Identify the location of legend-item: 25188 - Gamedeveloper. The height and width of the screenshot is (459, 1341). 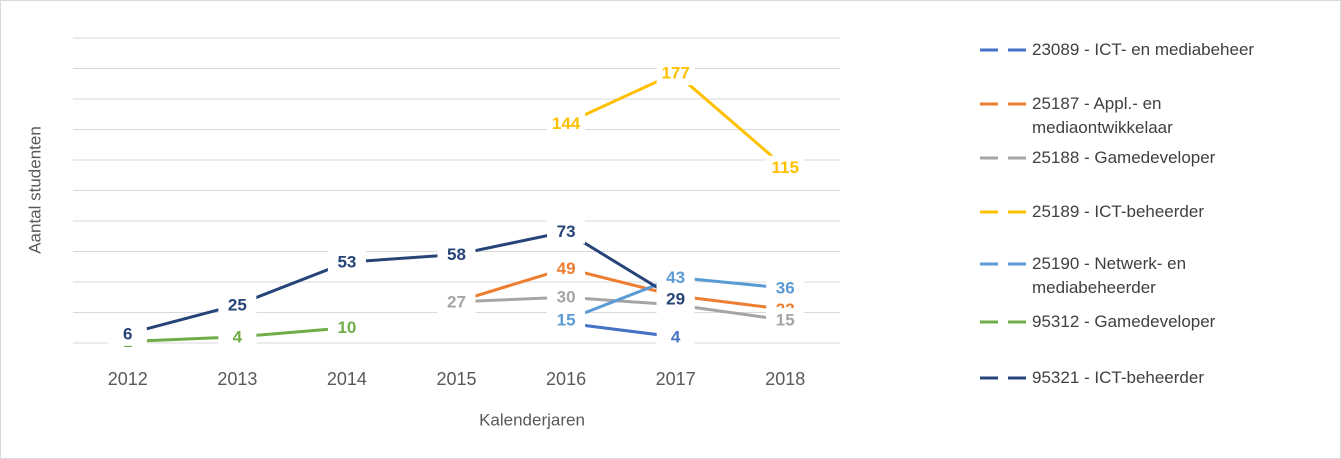
(1130, 158).